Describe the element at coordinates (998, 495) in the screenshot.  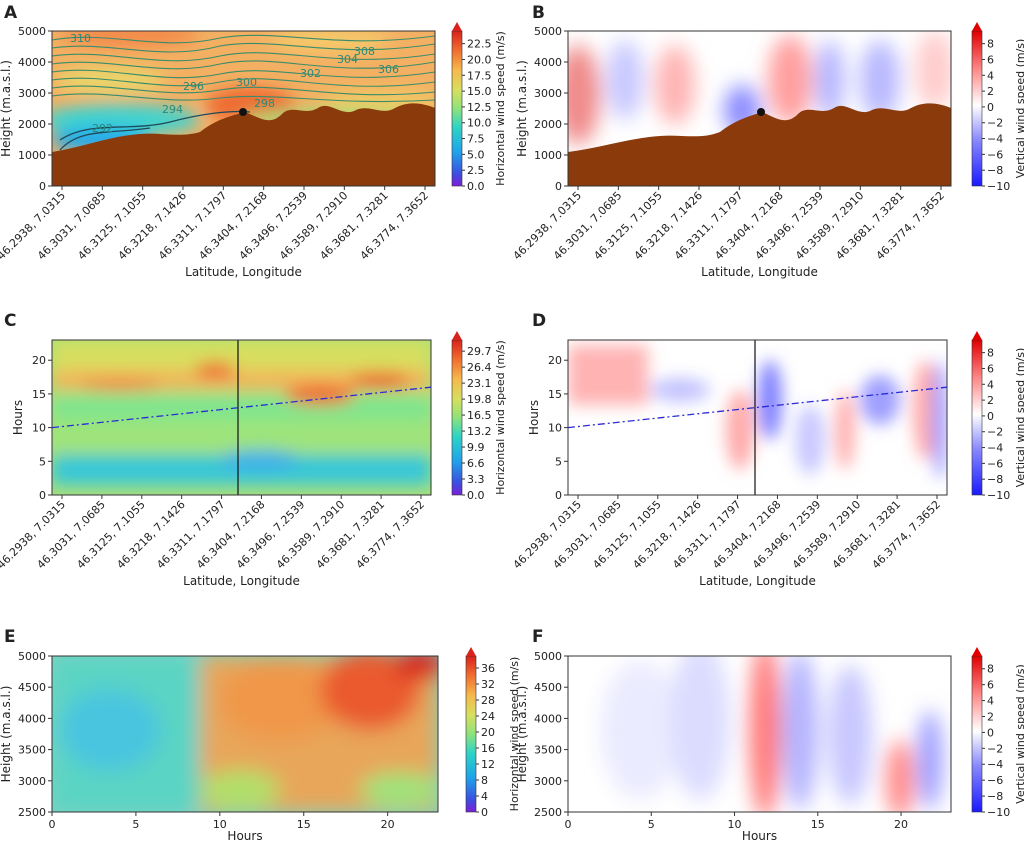
I see `panel-d-cb-tick-label-0: −10` at that location.